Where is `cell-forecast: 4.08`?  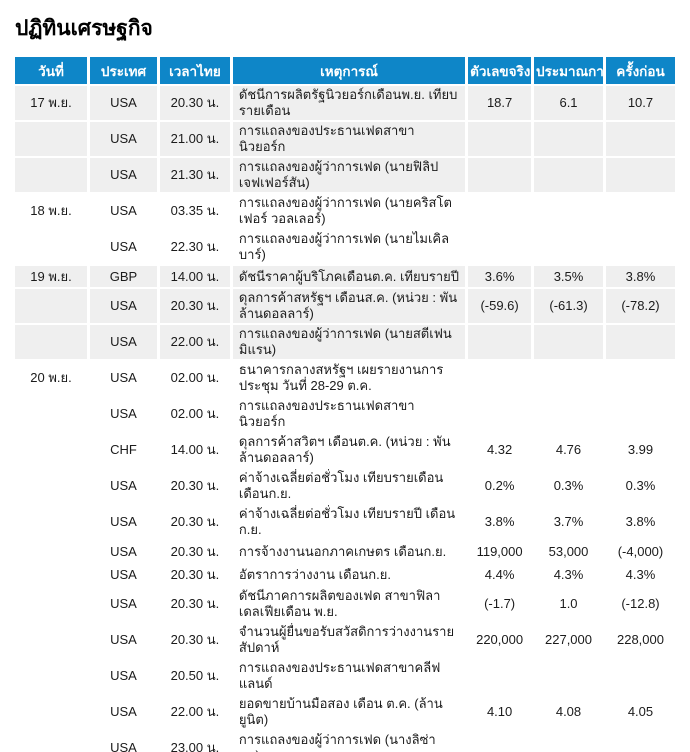 cell-forecast: 4.08 is located at coordinates (568, 712).